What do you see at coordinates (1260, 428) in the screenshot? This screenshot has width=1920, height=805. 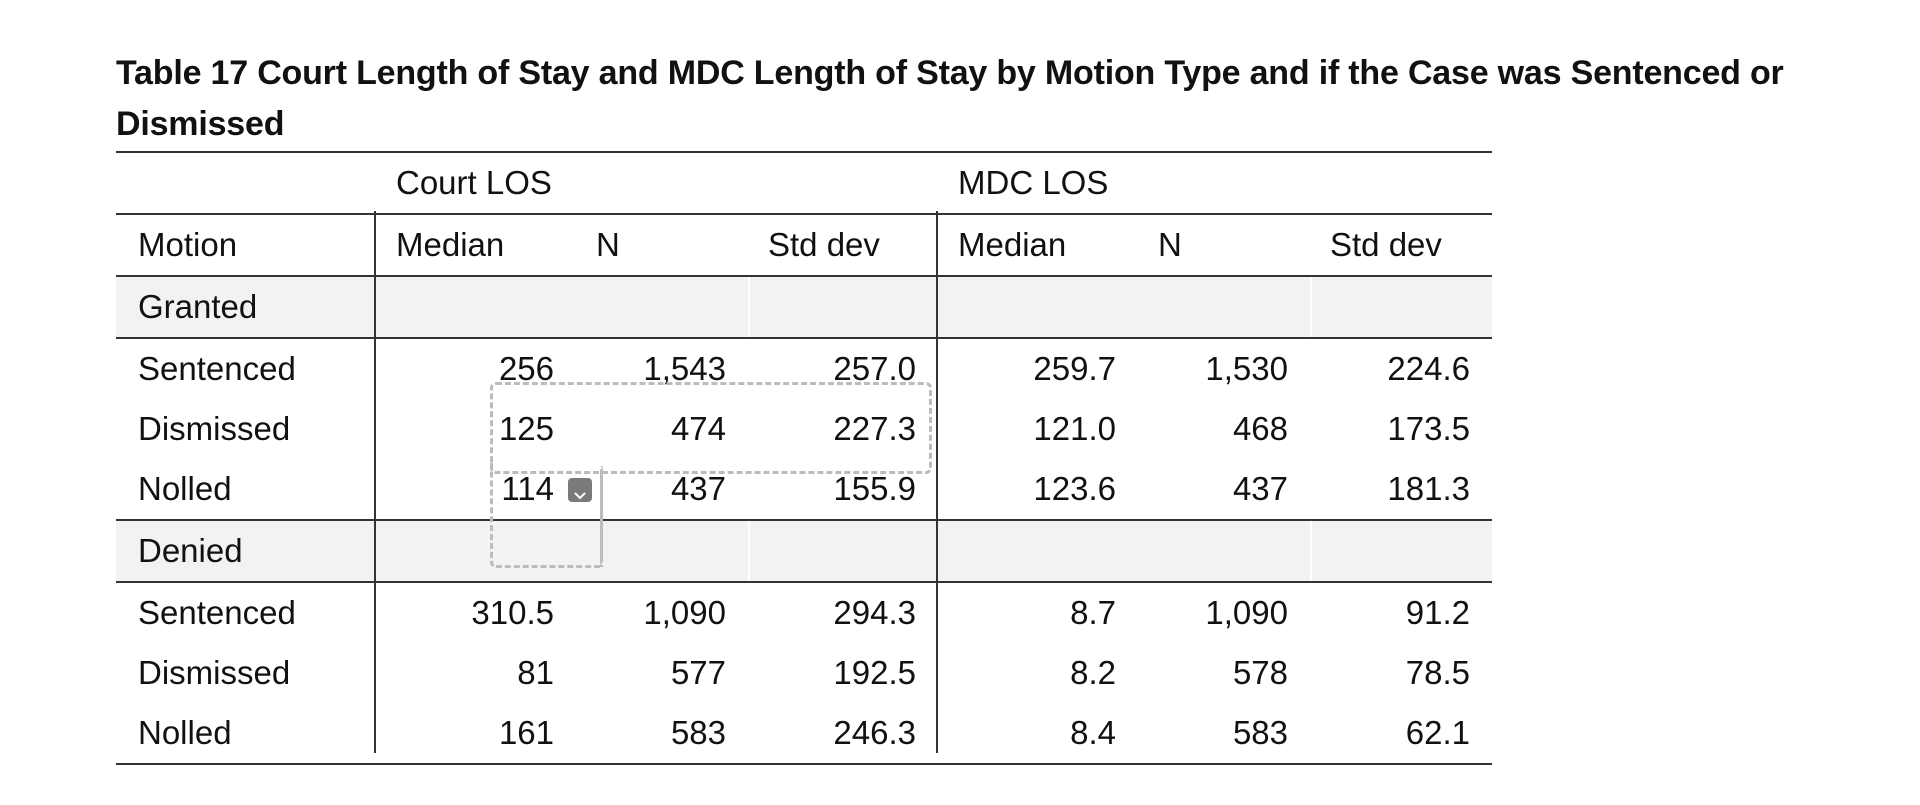 I see `mdc-n-cell: 468` at bounding box center [1260, 428].